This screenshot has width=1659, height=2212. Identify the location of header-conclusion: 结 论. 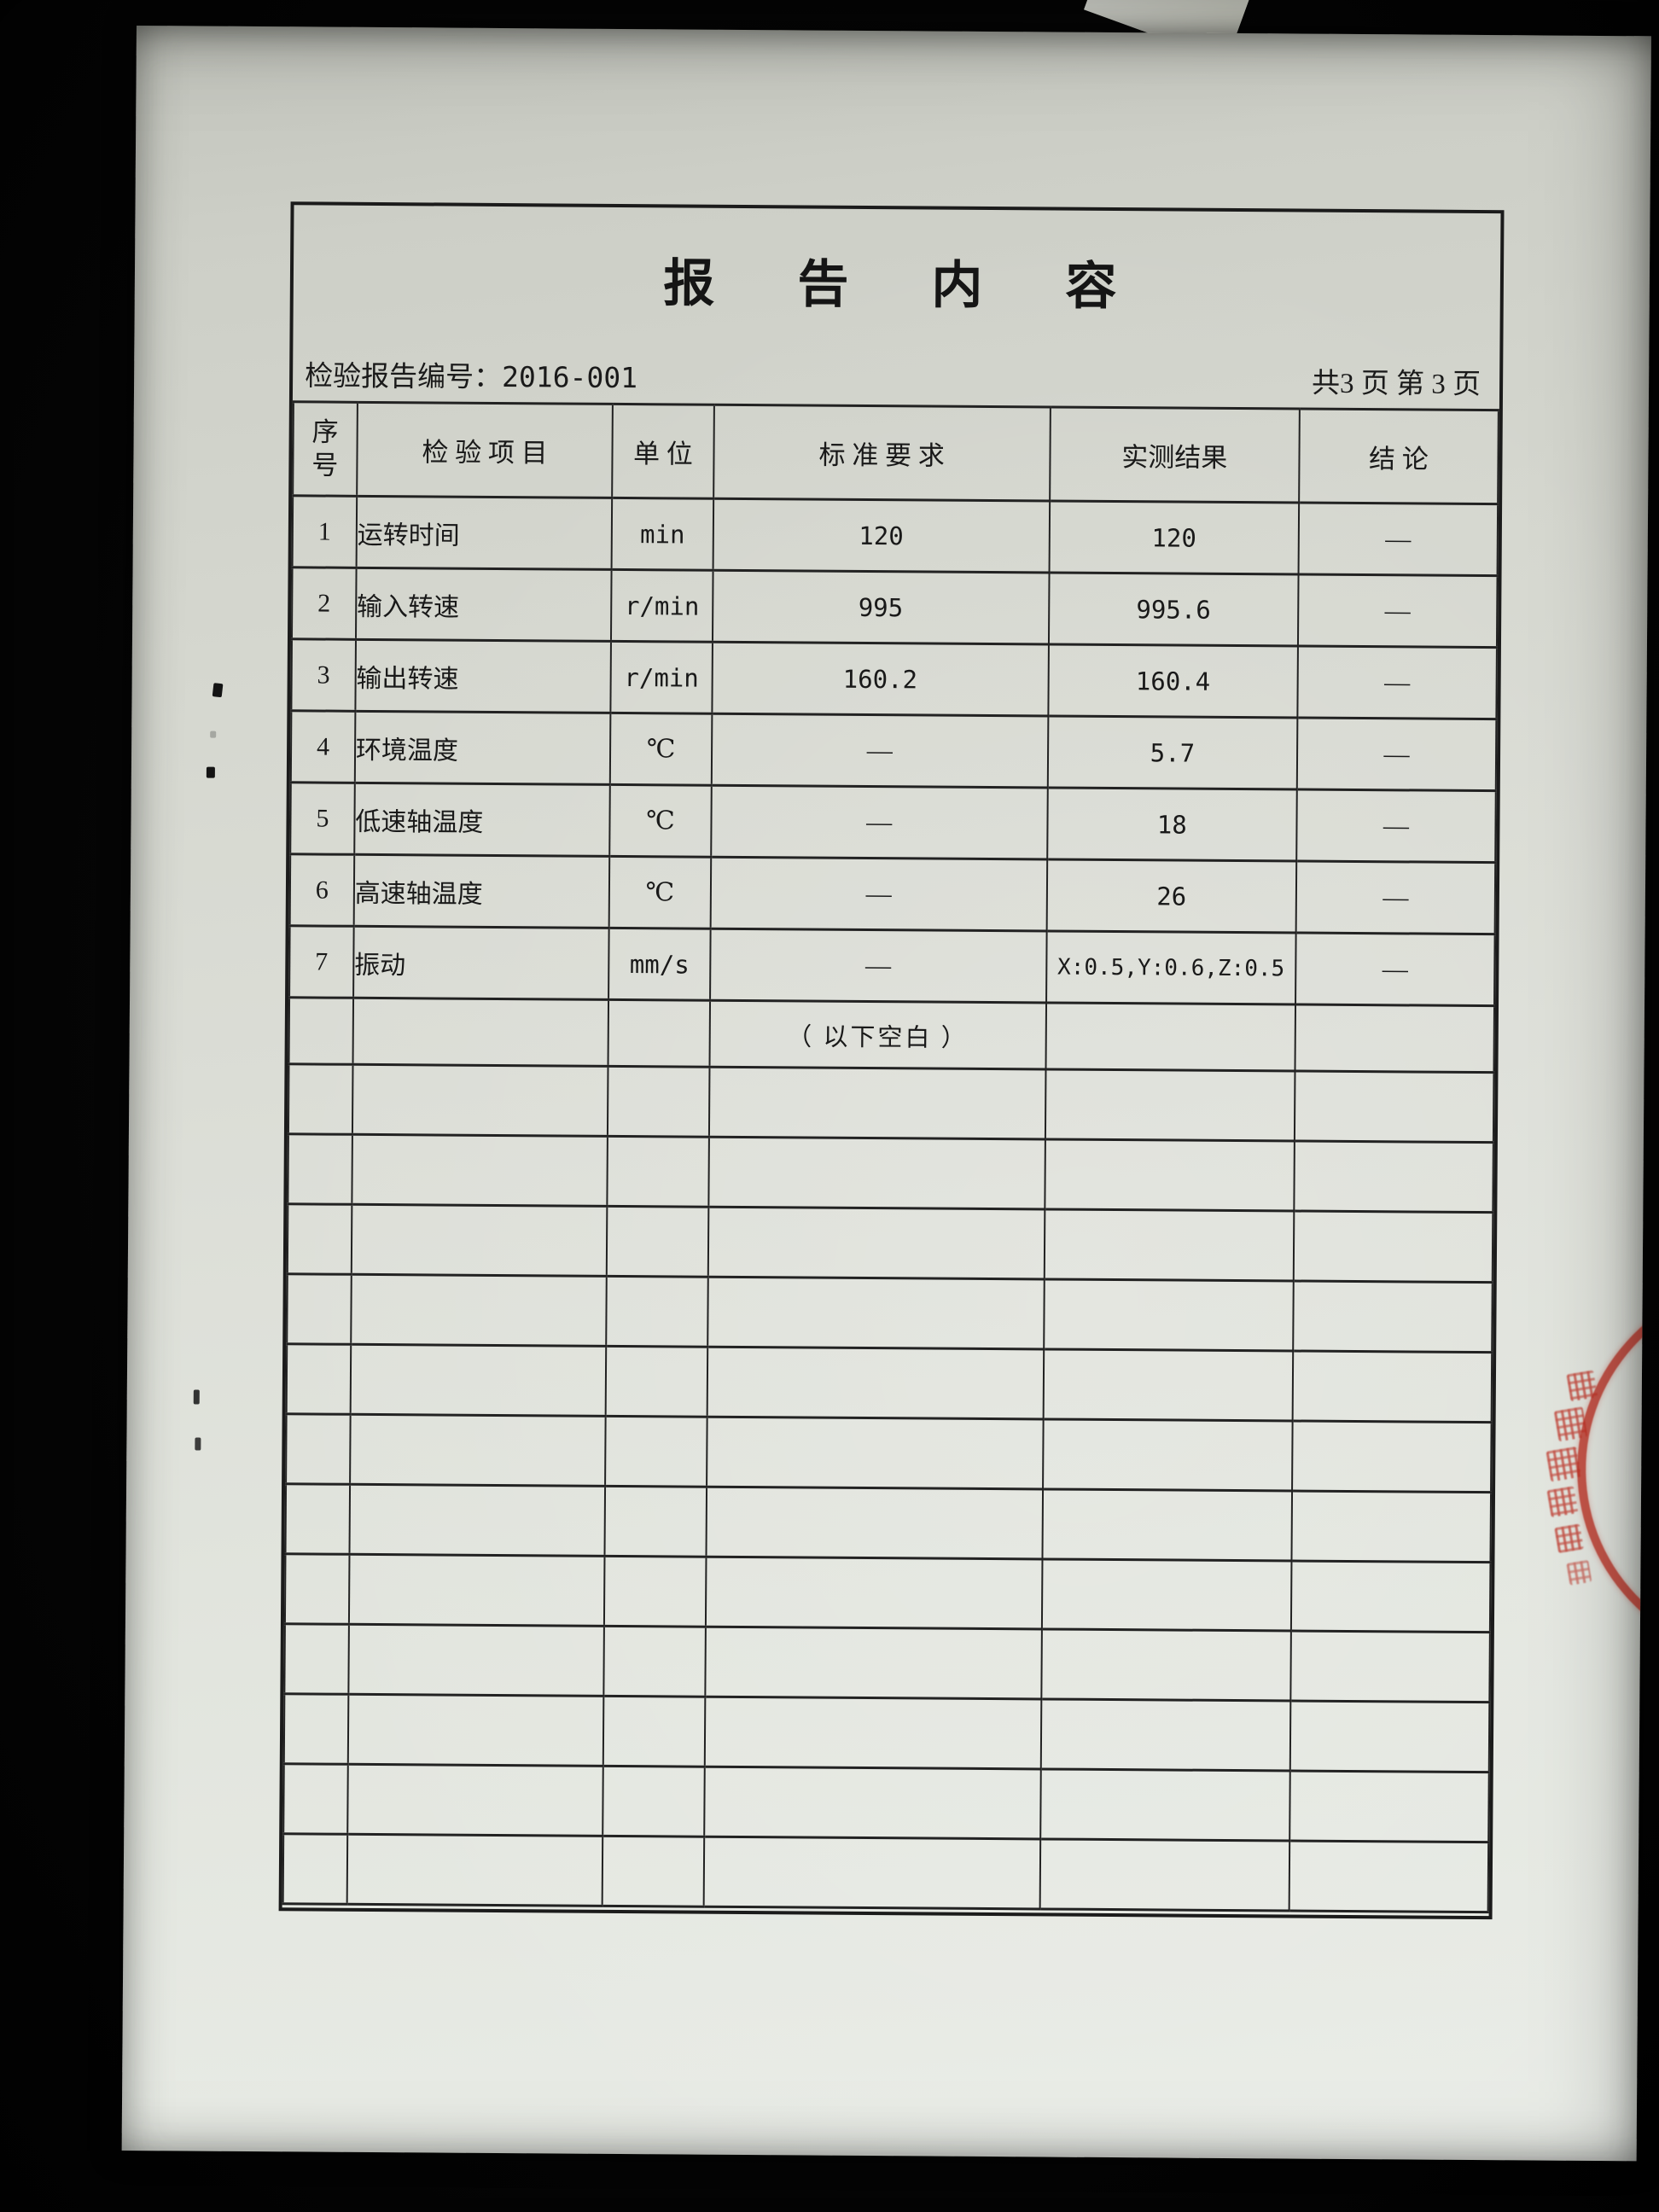
(1399, 456).